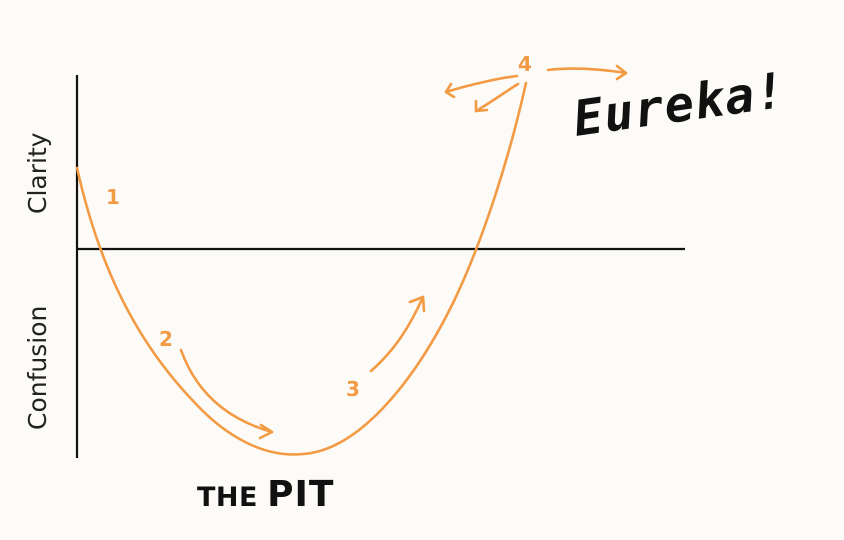 The image size is (844, 540). I want to click on arrow-descend, so click(226, 391).